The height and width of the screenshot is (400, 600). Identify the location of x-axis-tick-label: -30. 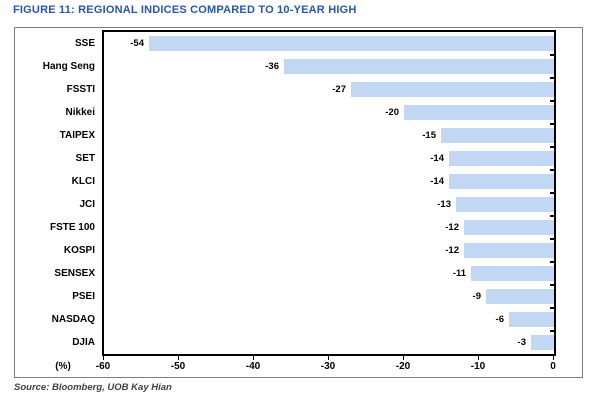
(328, 366).